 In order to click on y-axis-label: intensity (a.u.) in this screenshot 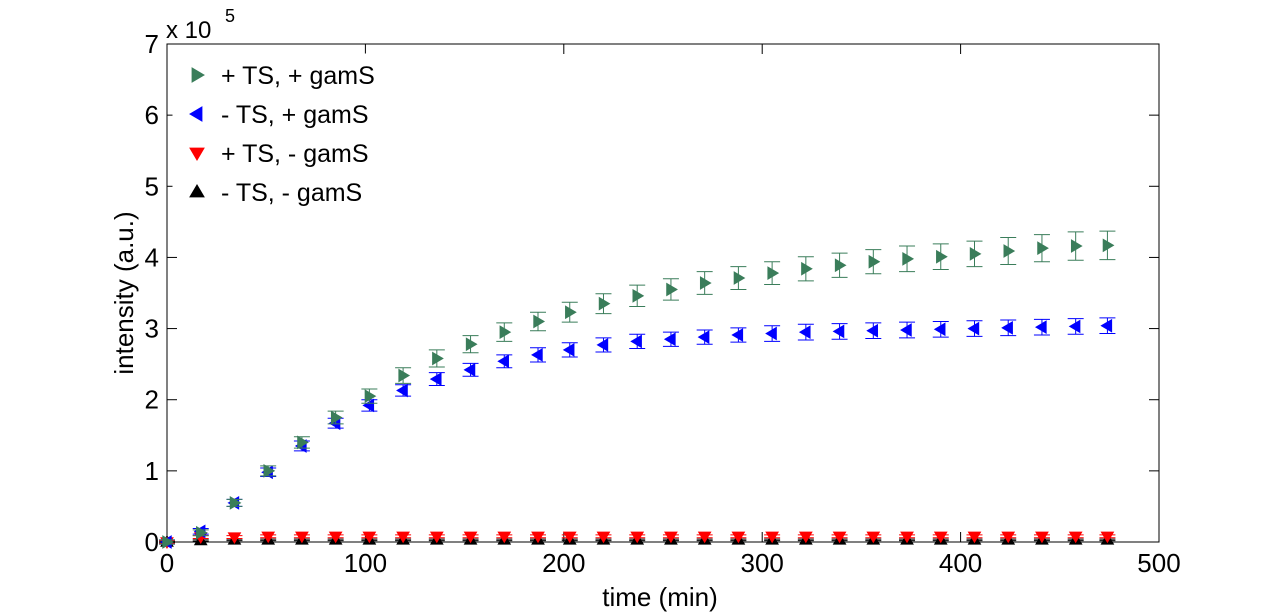, I will do `click(124, 292)`.